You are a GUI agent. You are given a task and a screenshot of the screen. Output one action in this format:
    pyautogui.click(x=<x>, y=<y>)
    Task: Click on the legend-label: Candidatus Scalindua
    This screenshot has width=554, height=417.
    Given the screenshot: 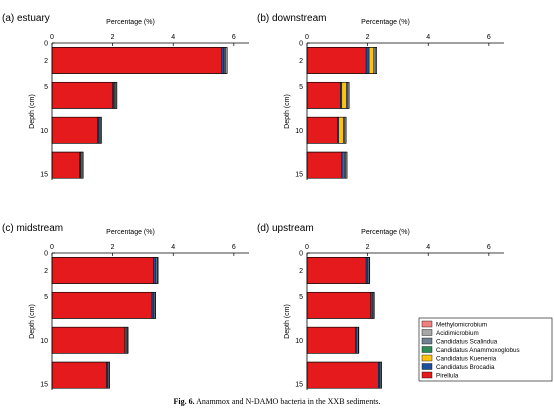 What is the action you would take?
    pyautogui.click(x=467, y=342)
    